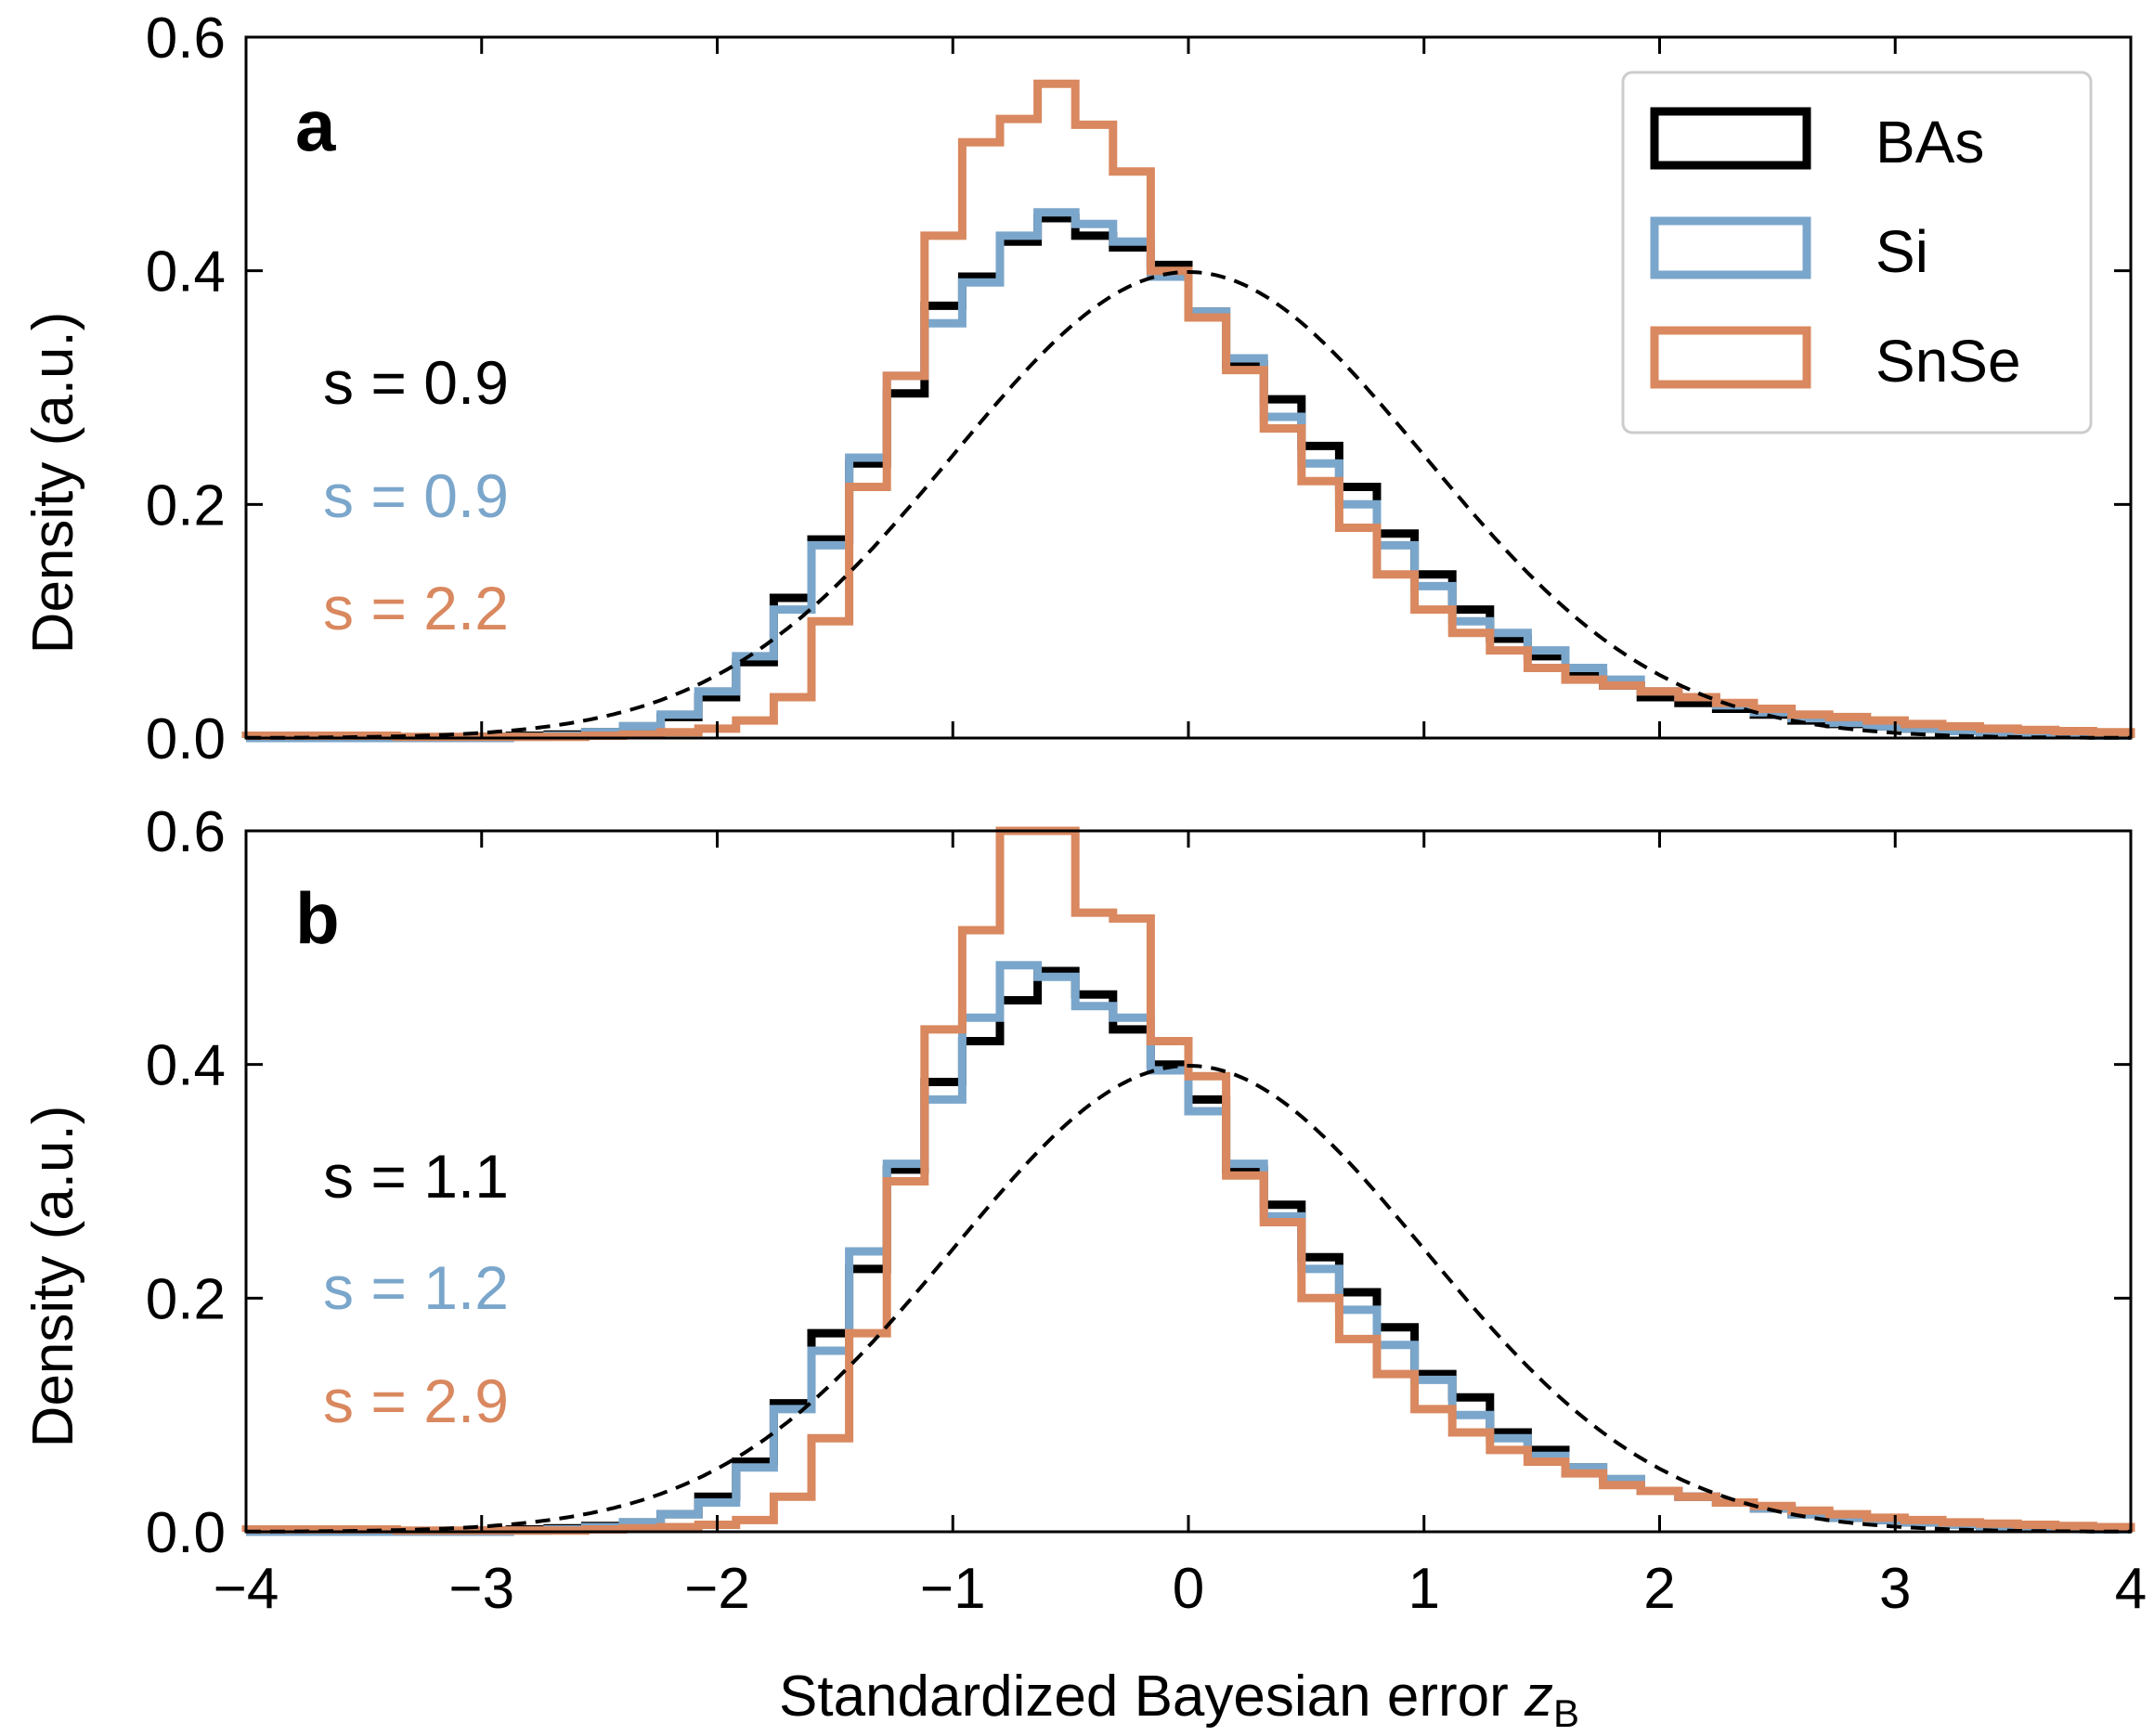 The height and width of the screenshot is (1736, 2154). Describe the element at coordinates (1152, 1697) in the screenshot. I see `x-axis-label-text: Standardized Bayesian error` at that location.